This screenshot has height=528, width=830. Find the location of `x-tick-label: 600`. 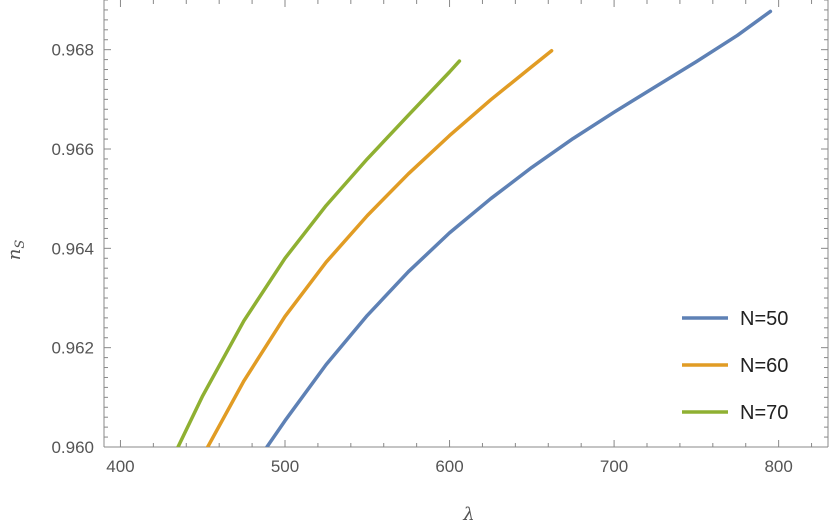

x-tick-label: 600 is located at coordinates (449, 466).